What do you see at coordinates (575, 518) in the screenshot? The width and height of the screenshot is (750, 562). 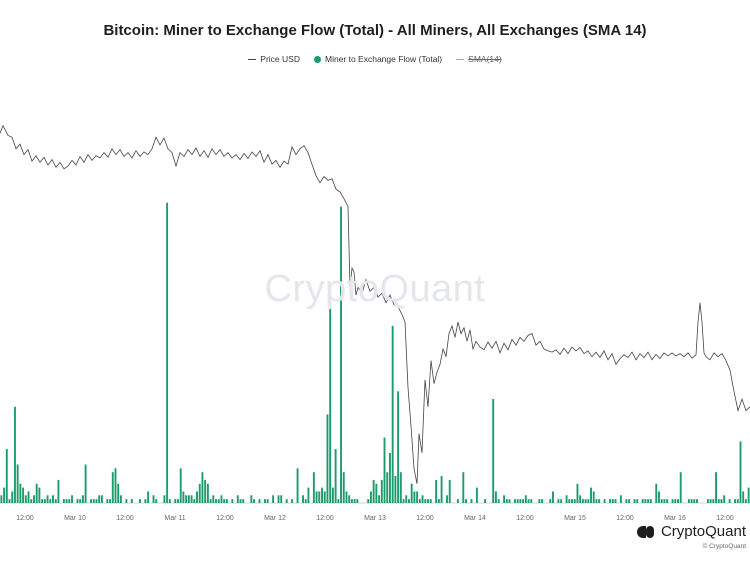 I see `x-tick-label: Mar 15` at bounding box center [575, 518].